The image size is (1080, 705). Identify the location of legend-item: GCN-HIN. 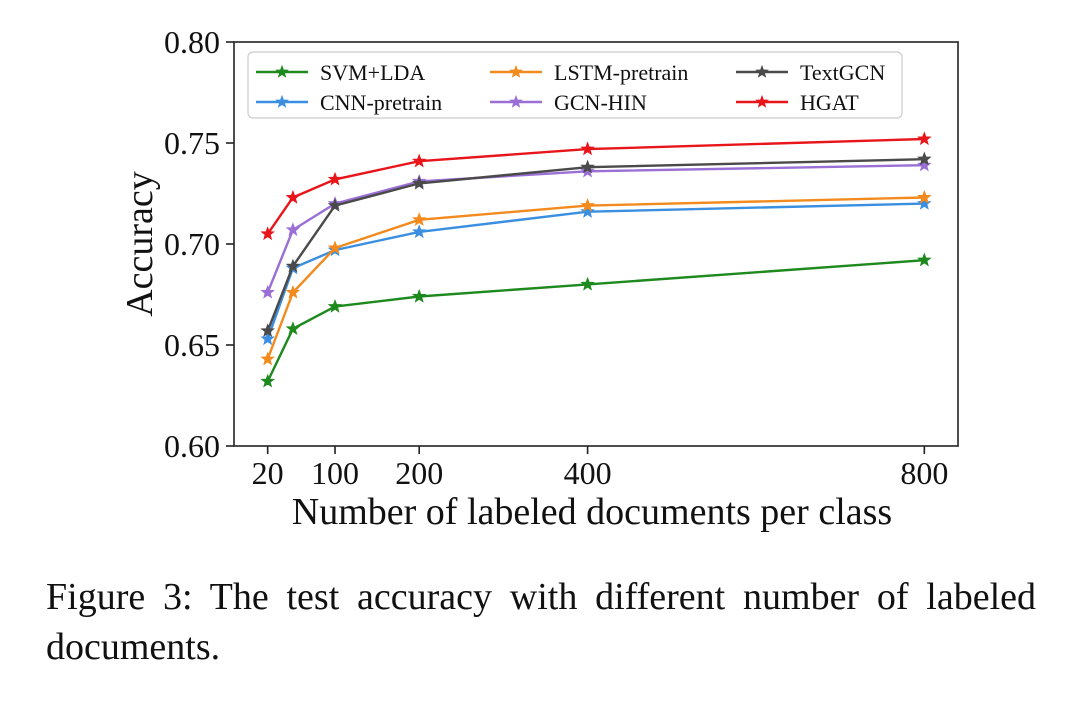
(568, 102).